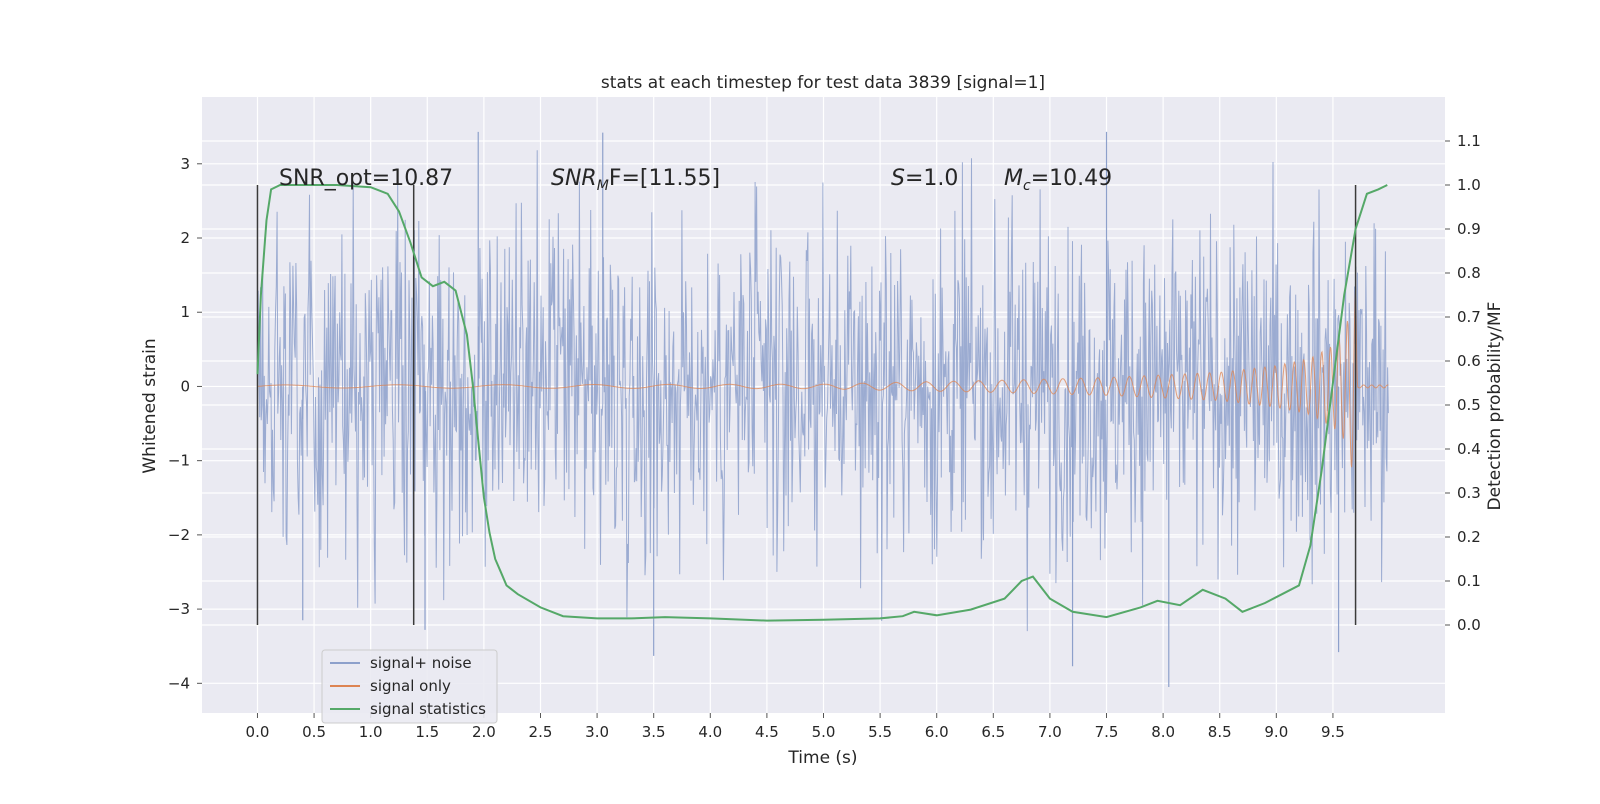  I want to click on y-tick-label: −2, so click(179, 535).